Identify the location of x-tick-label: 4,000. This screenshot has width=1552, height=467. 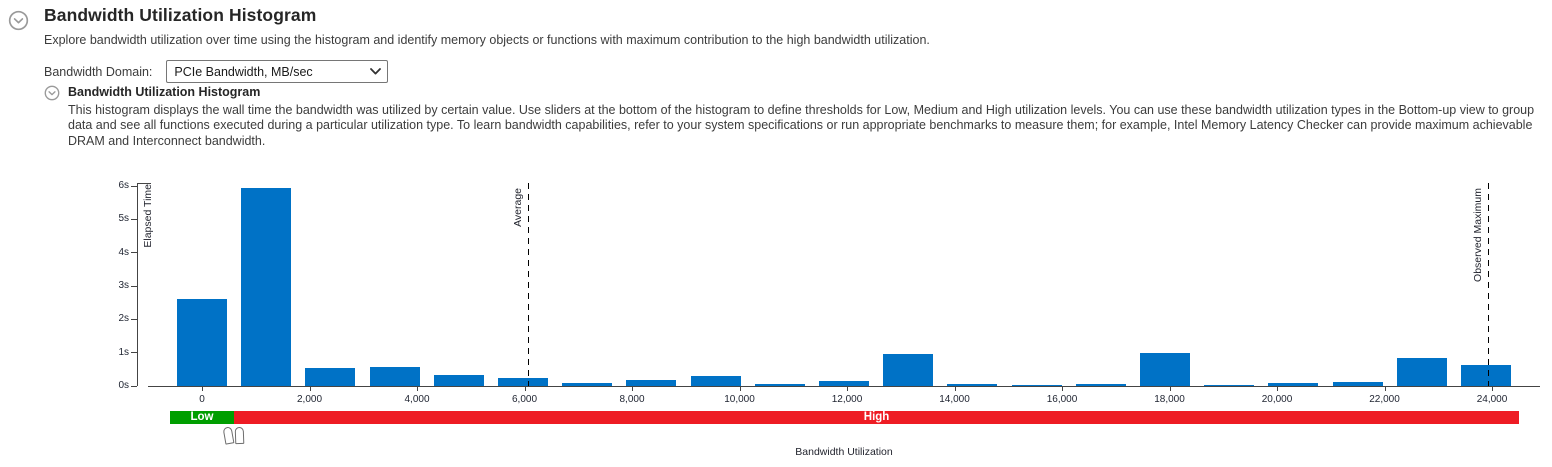
(417, 399).